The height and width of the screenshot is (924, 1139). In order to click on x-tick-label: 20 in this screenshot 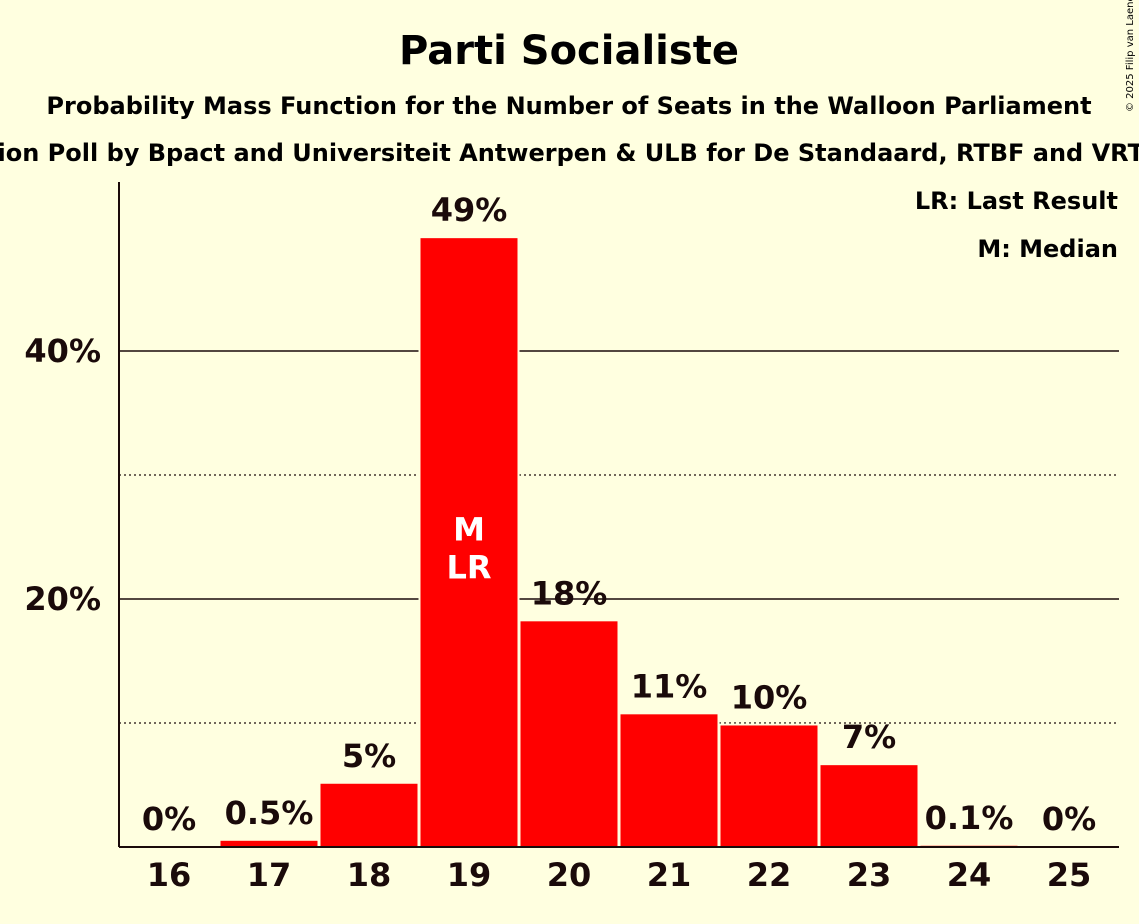, I will do `click(569, 875)`.